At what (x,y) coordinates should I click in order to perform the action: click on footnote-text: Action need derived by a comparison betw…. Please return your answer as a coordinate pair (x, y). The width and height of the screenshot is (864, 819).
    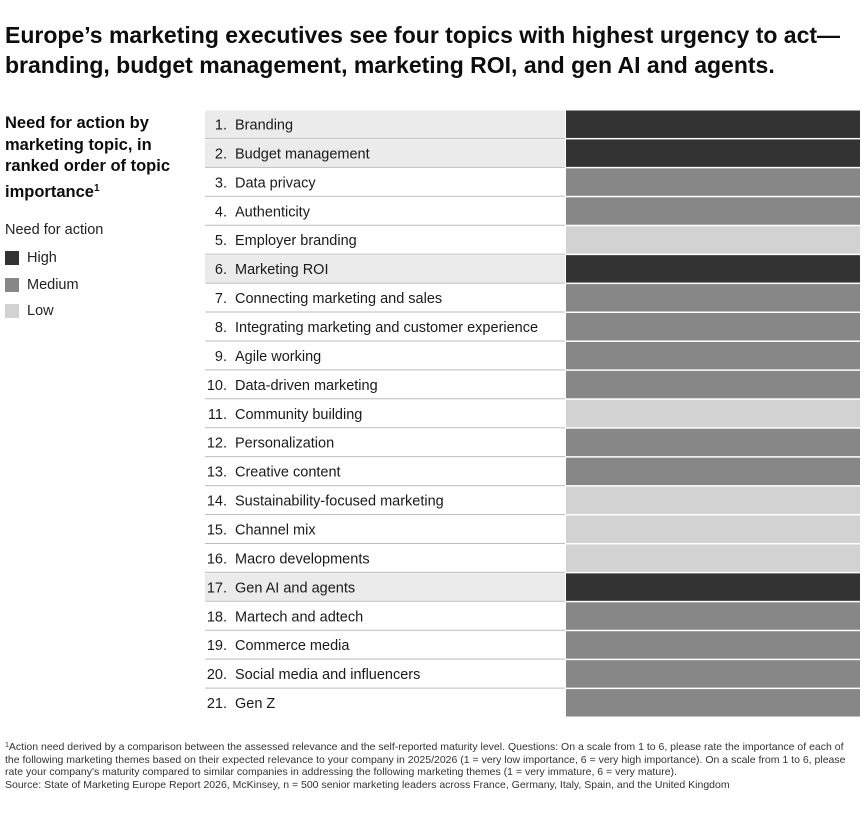
    Looking at the image, I should click on (425, 760).